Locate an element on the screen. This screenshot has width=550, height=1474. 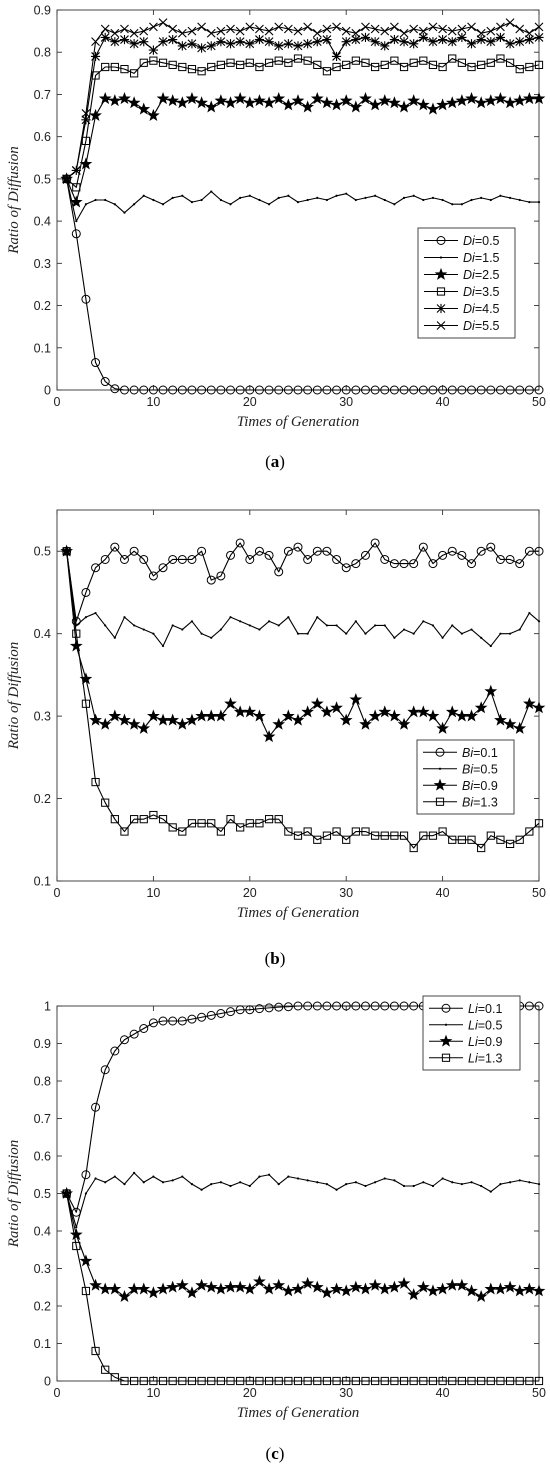
x-tick-label: 10 is located at coordinates (153, 402).